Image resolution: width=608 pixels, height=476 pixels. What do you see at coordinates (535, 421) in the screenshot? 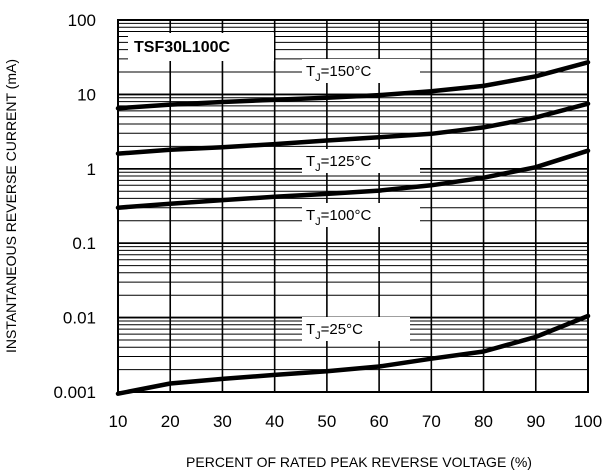
I see `x-tick-label: 90` at bounding box center [535, 421].